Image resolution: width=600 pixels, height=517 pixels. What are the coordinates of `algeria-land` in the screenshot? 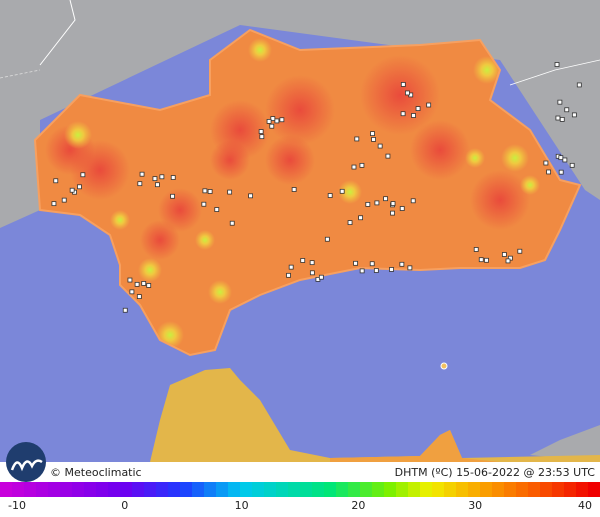 It's located at (565, 443).